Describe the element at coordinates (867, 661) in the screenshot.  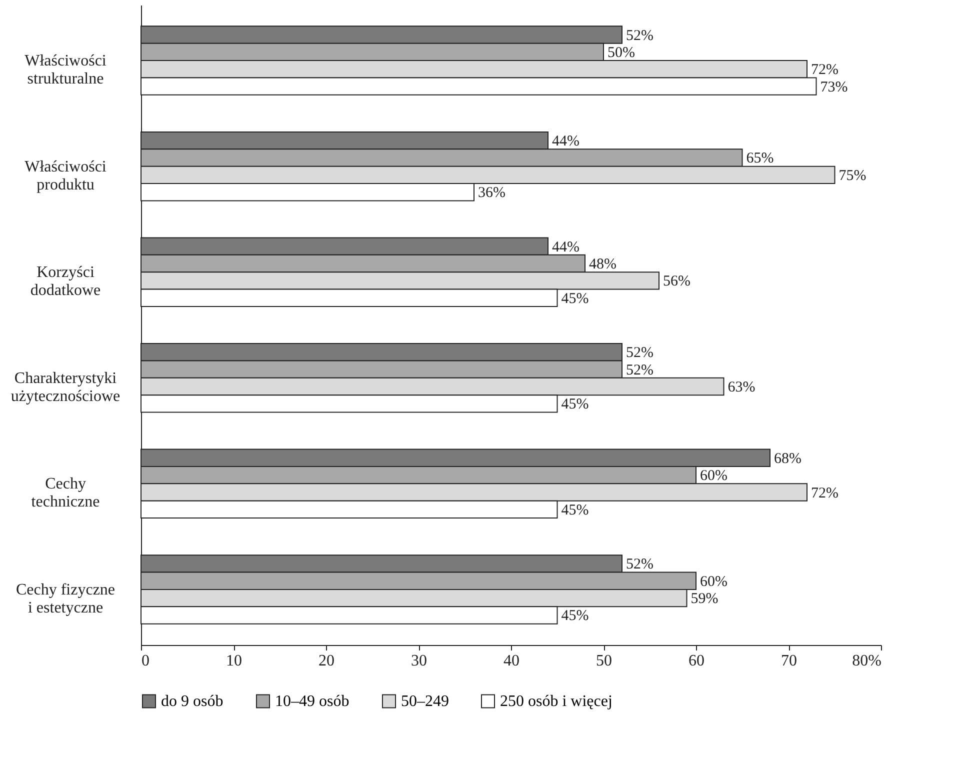
I see `x-tick-label: 80%` at that location.